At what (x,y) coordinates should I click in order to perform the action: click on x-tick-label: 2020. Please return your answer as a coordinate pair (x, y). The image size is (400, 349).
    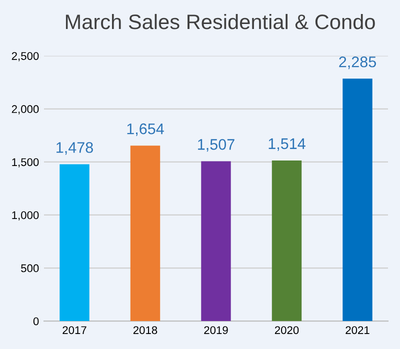
    Looking at the image, I should click on (286, 330).